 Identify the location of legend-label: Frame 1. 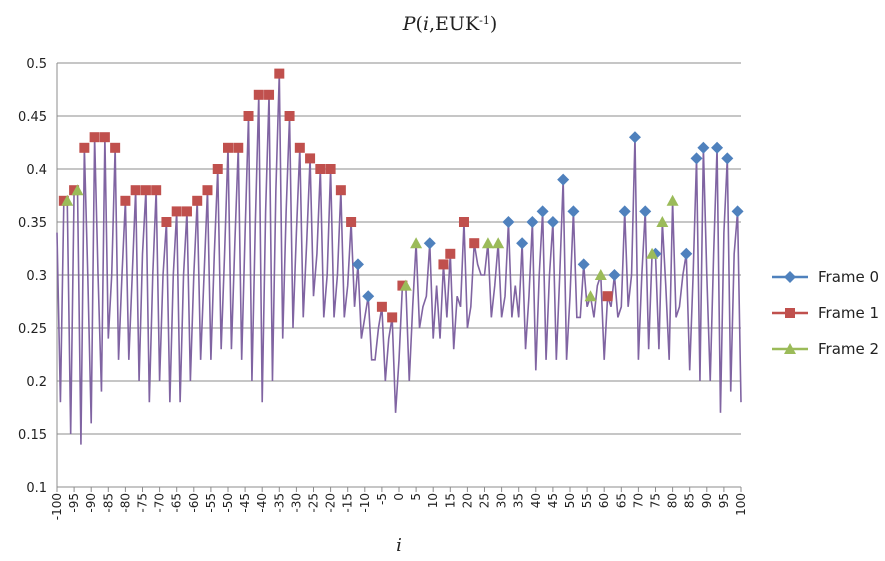
(848, 313).